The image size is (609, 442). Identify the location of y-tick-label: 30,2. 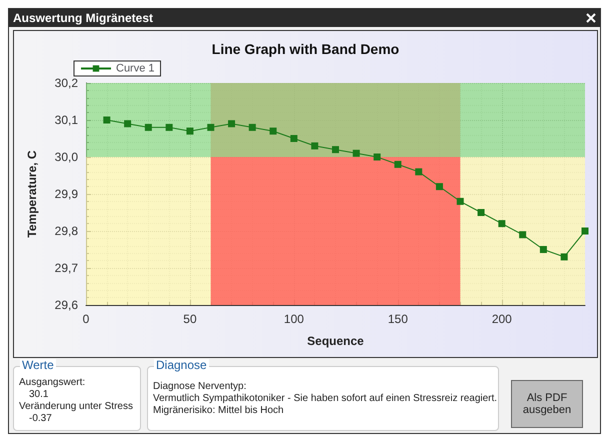
(66, 83).